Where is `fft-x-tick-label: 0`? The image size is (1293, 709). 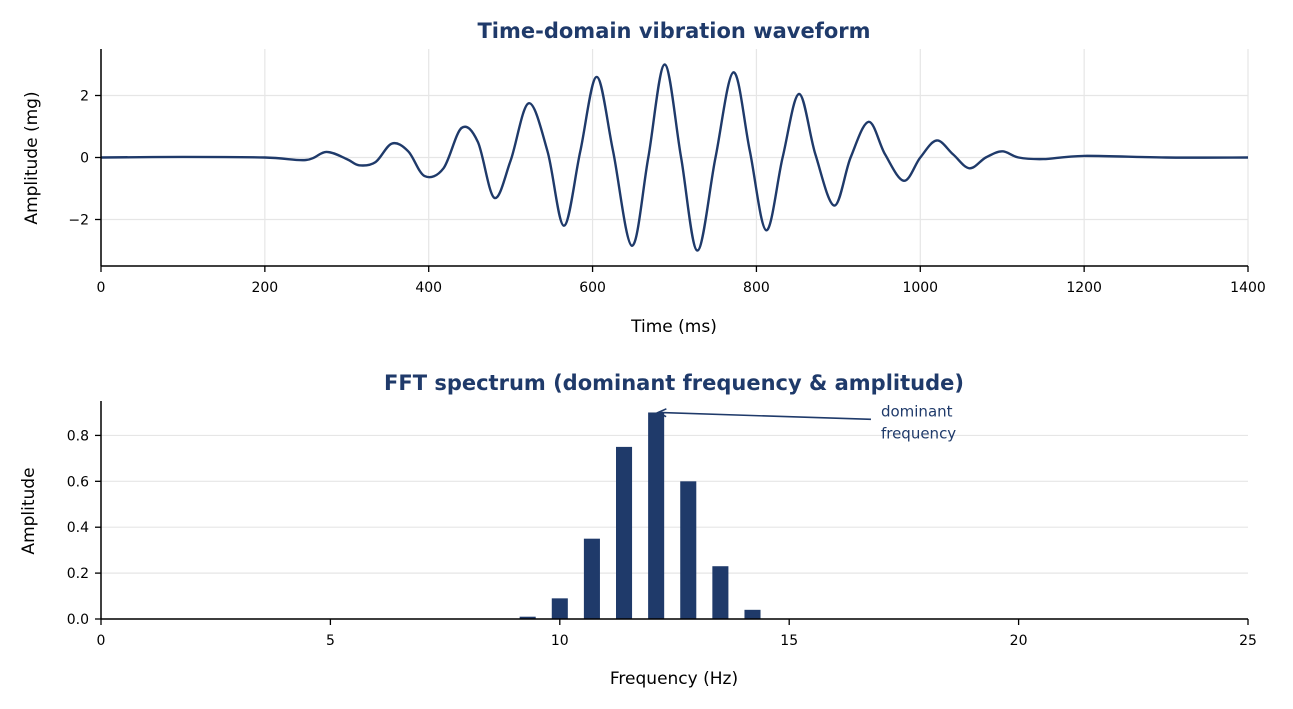 fft-x-tick-label: 0 is located at coordinates (101, 641).